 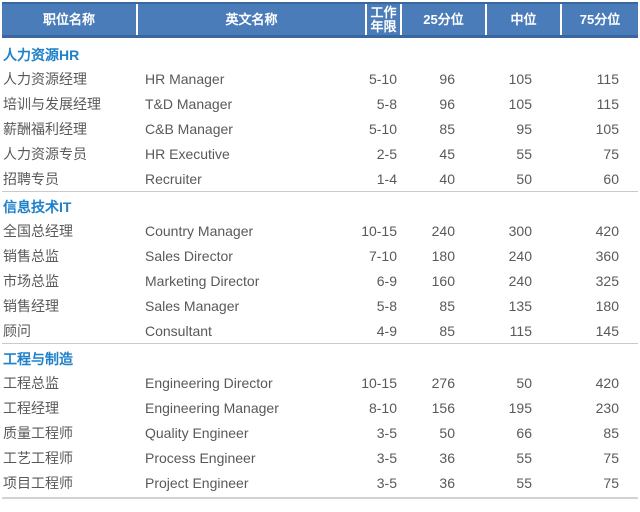 I want to click on p25-cell: 160, so click(x=443, y=280).